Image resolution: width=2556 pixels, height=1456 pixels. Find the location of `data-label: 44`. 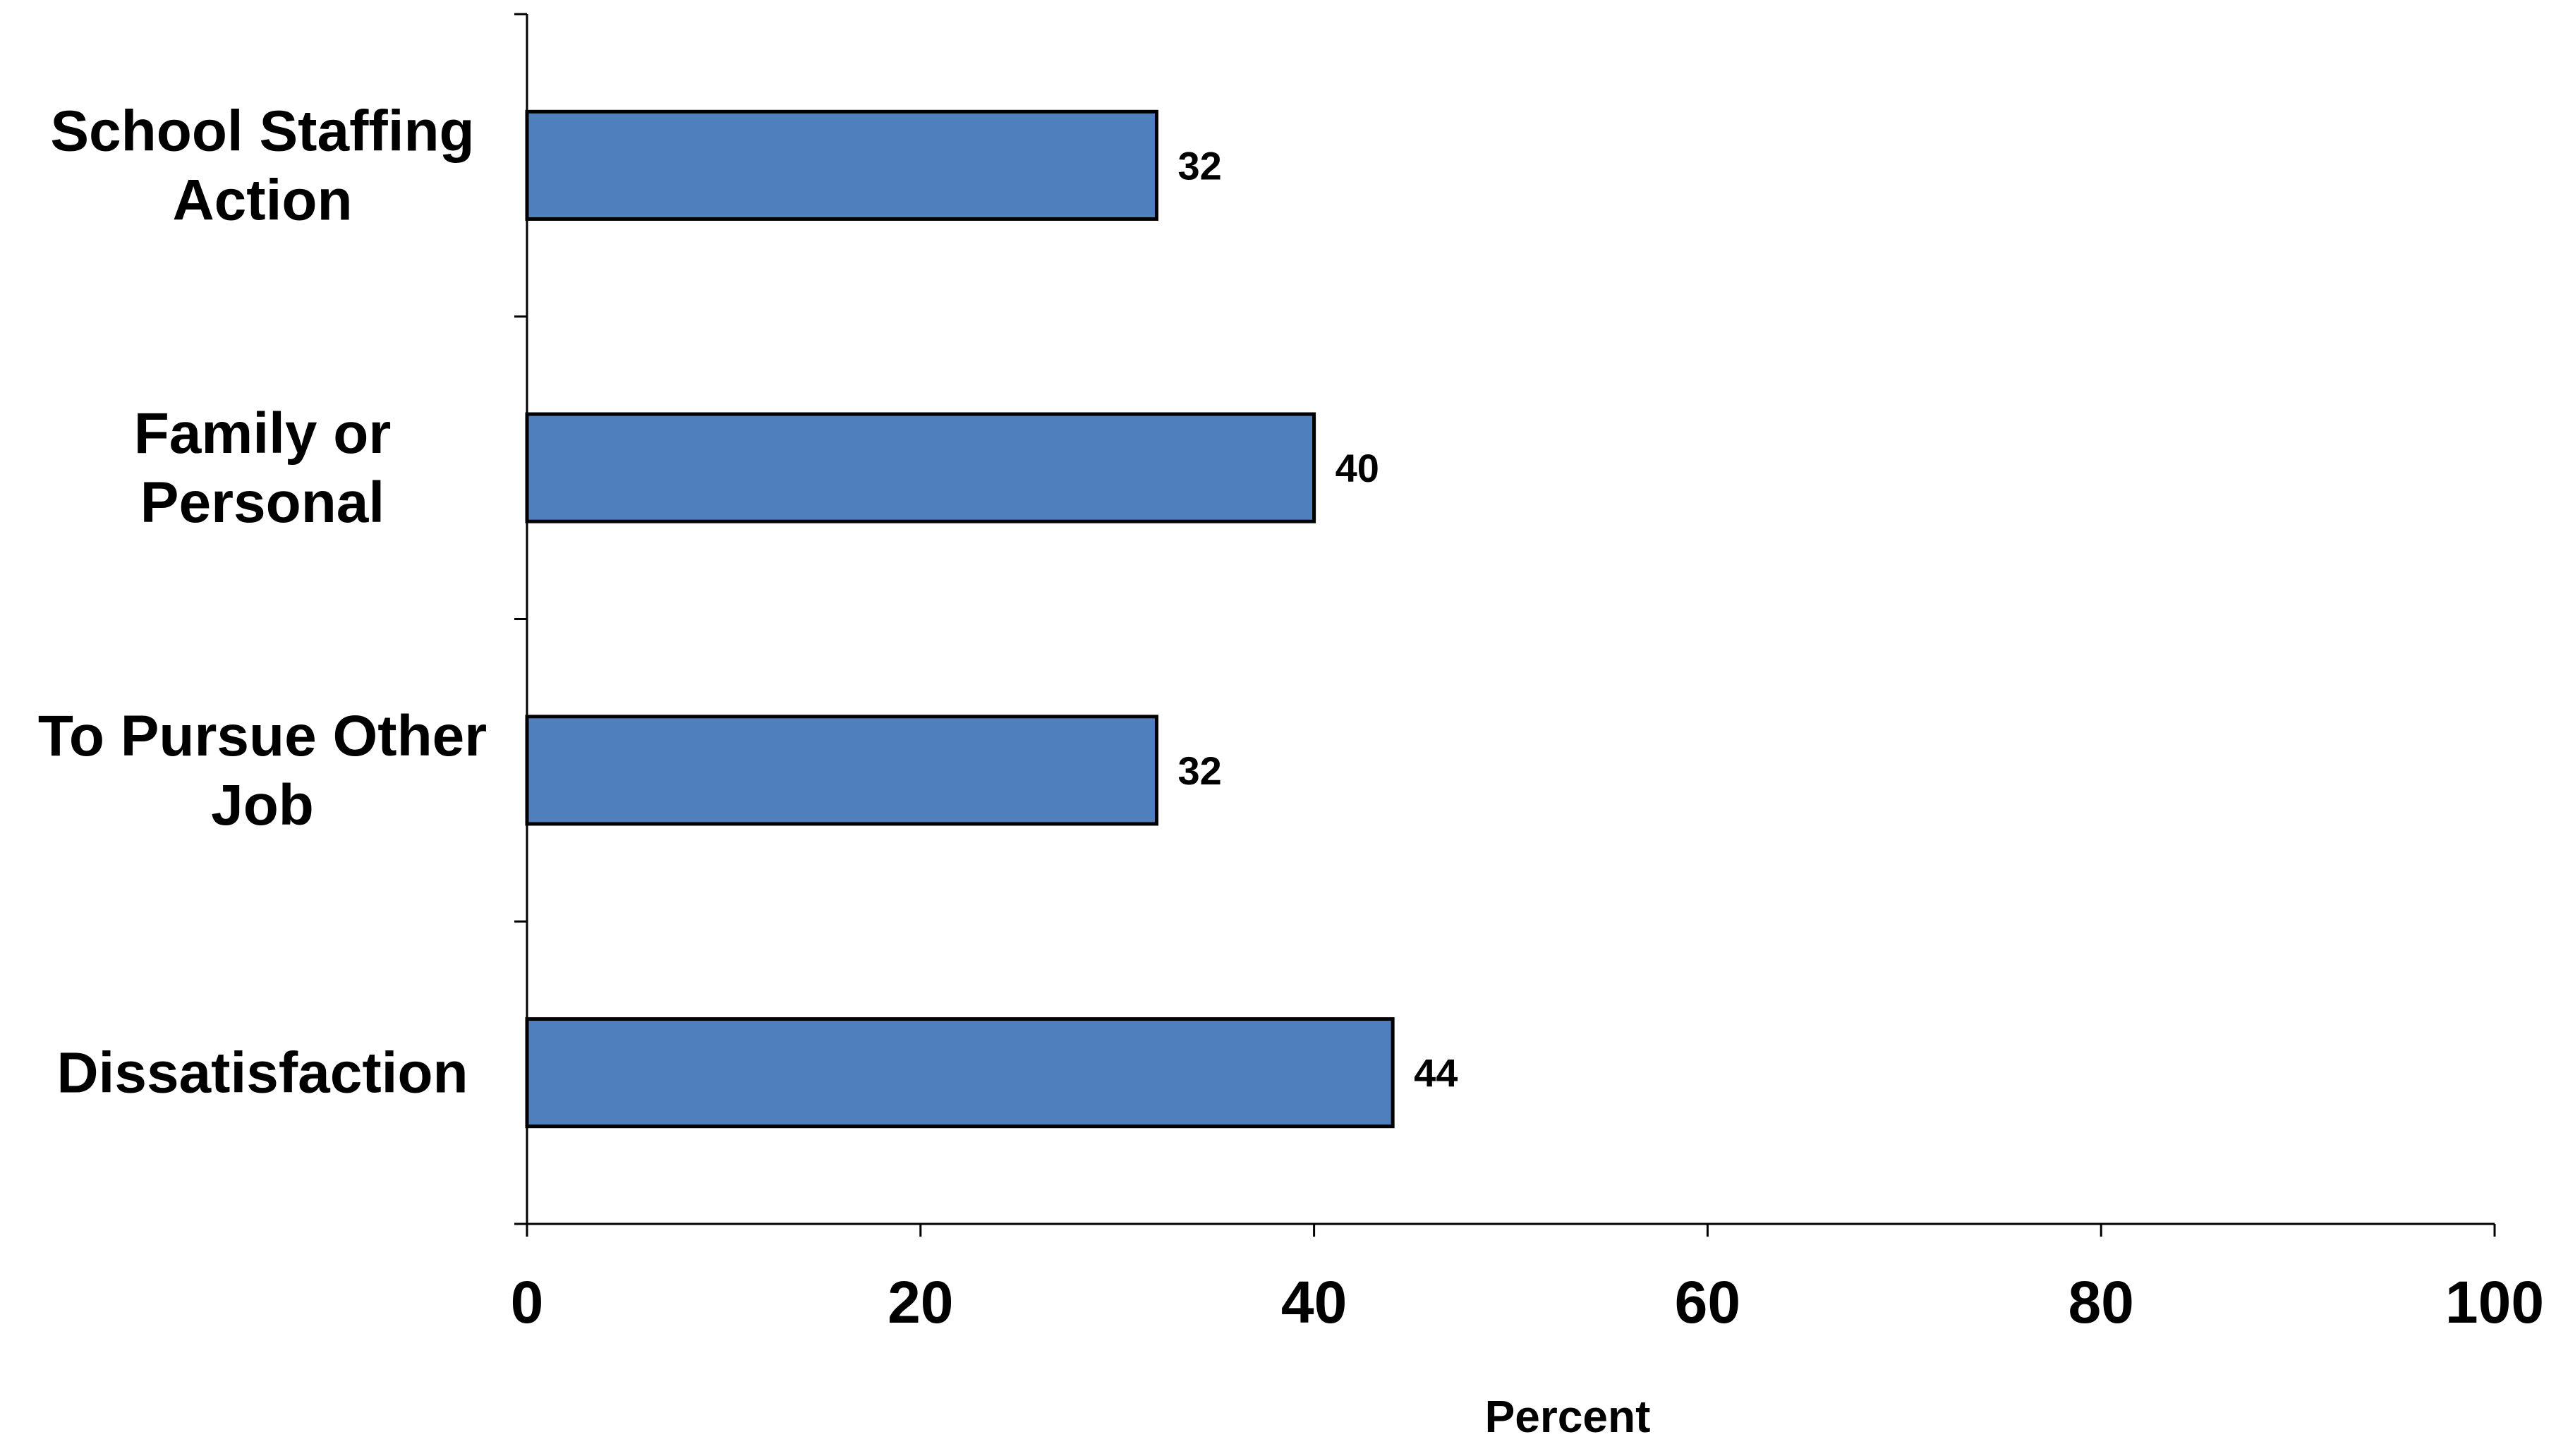

data-label: 44 is located at coordinates (1436, 1074).